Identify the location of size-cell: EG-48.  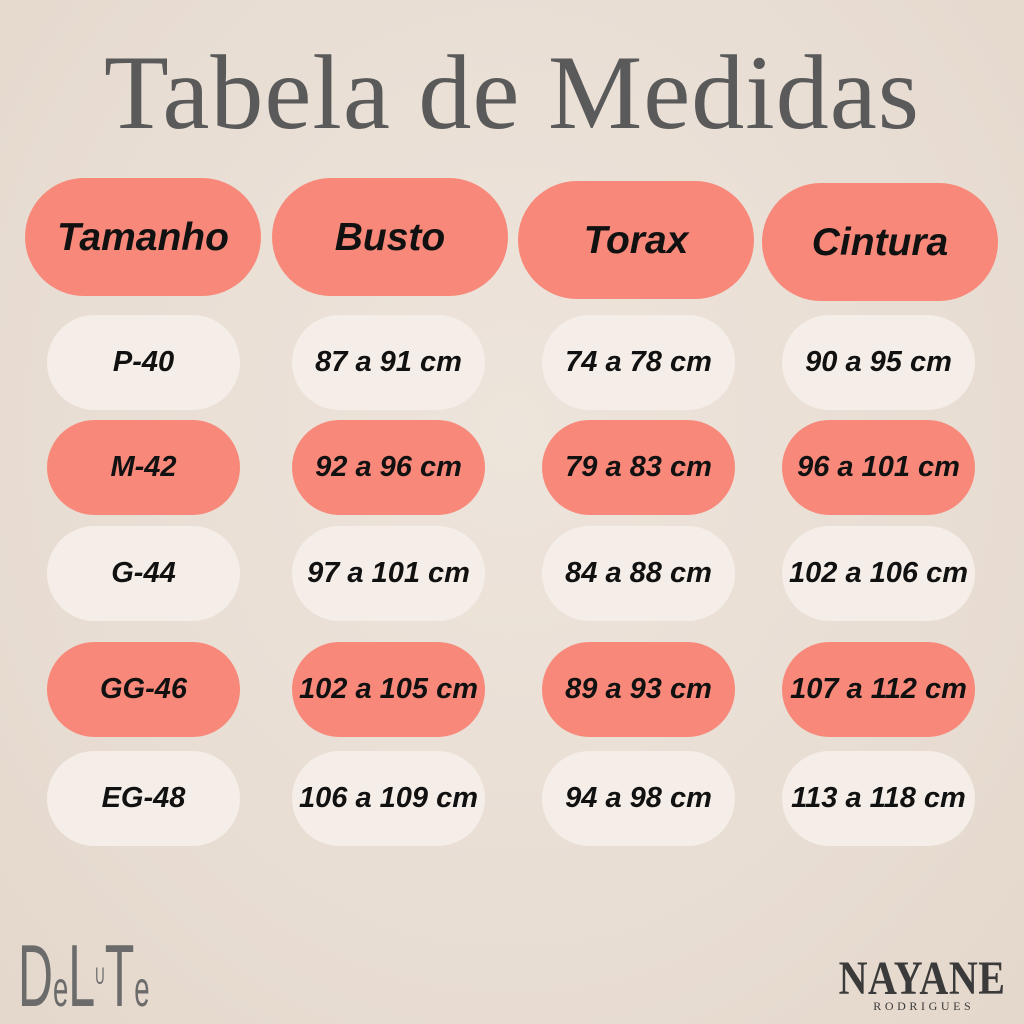
(143, 798).